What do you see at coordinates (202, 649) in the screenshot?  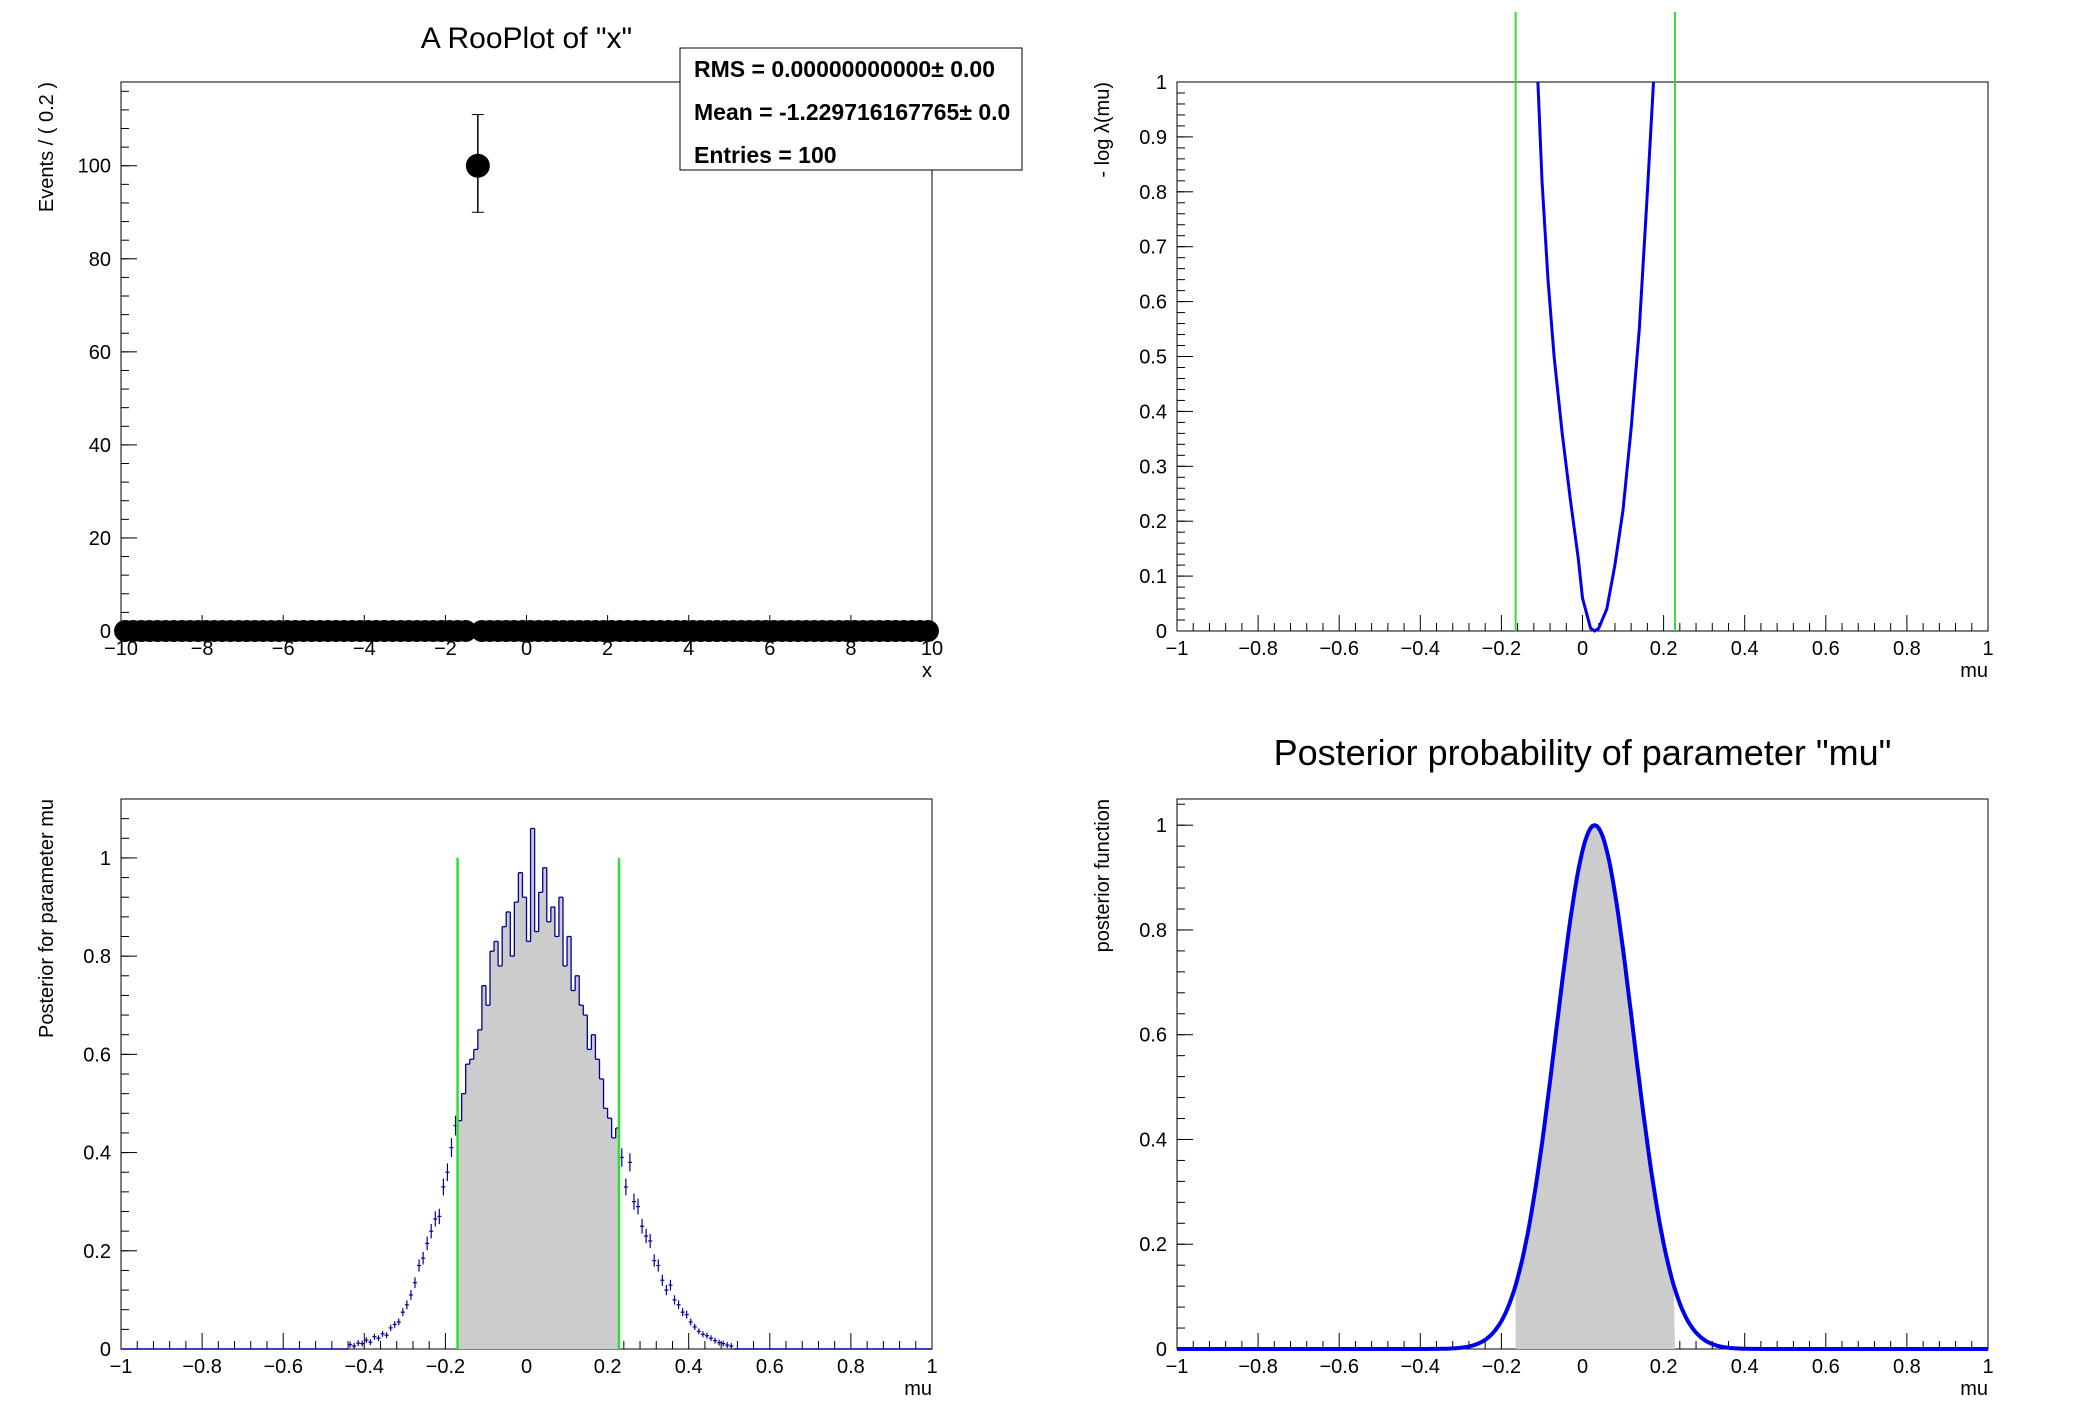 I see `x-tick-label: −8` at bounding box center [202, 649].